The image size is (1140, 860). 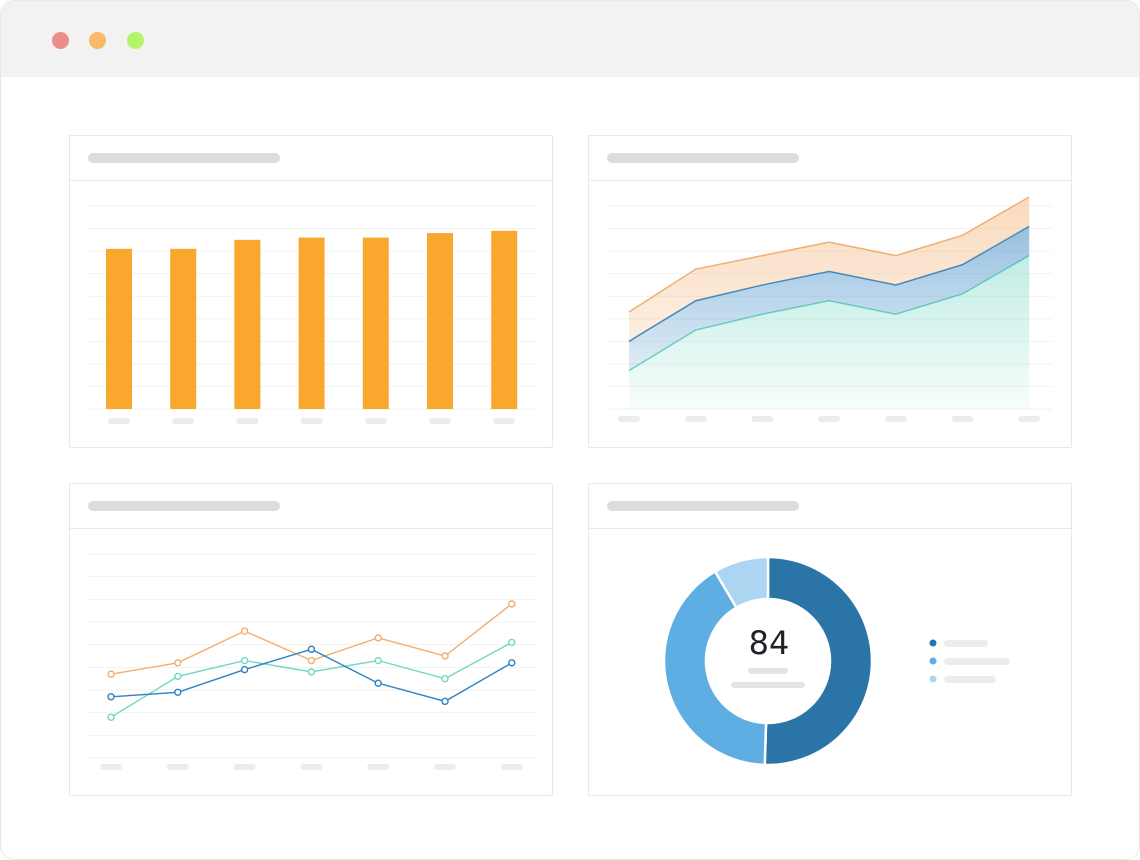 What do you see at coordinates (741, 582) in the screenshot?
I see `donut-slice-light` at bounding box center [741, 582].